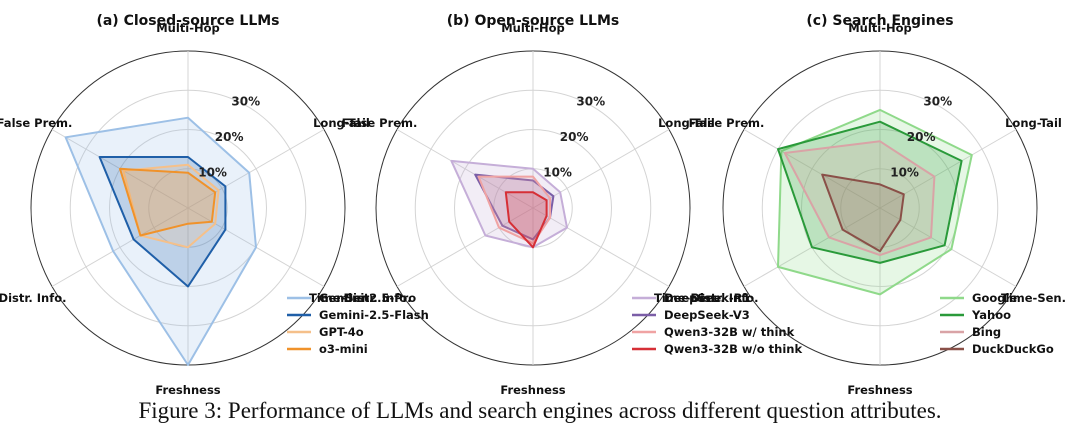 The height and width of the screenshot is (446, 1080). What do you see at coordinates (994, 298) in the screenshot?
I see `legend-label: Google` at bounding box center [994, 298].